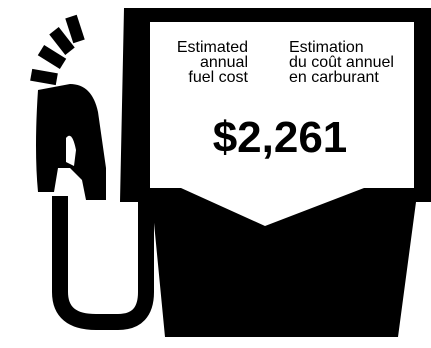  I want to click on label-french-line-1: Estimation, so click(326, 47).